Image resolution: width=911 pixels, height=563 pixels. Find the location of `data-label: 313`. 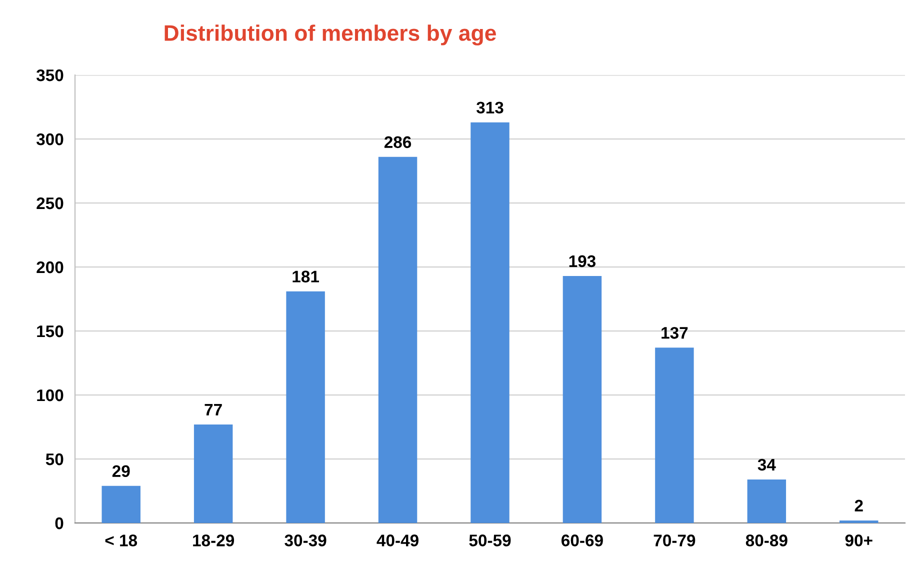

data-label: 313 is located at coordinates (490, 108).